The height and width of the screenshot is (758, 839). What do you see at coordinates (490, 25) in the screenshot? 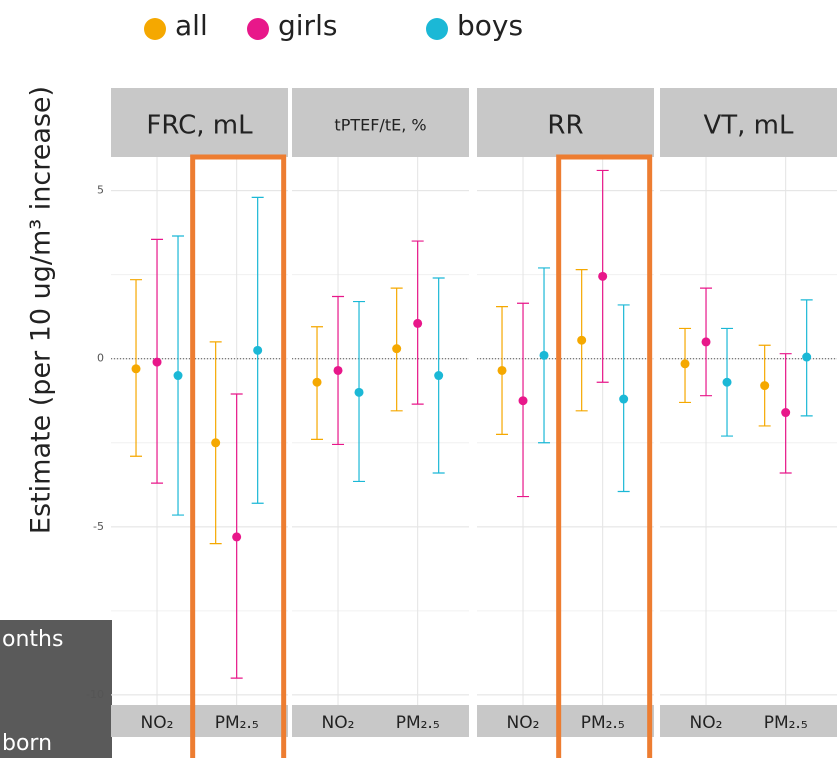
I see `legend-label: boys` at bounding box center [490, 25].